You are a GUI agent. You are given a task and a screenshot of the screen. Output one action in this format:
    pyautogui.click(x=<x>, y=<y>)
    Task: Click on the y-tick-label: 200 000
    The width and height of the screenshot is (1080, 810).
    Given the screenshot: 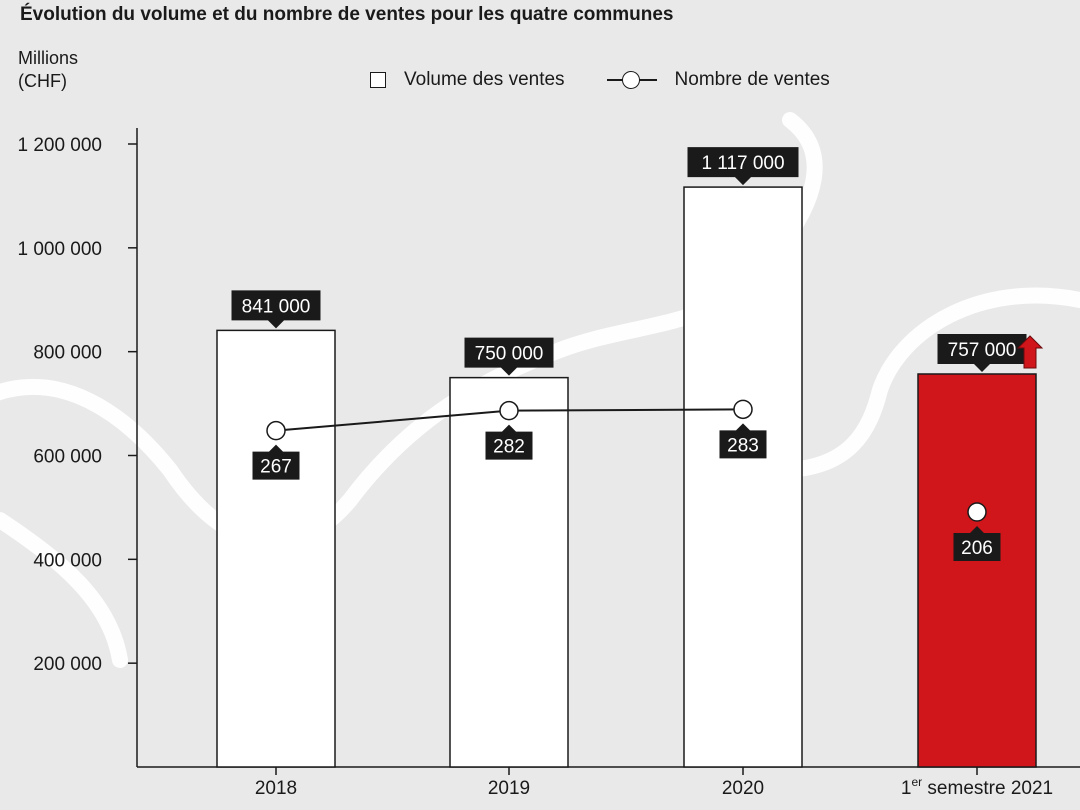 What is the action you would take?
    pyautogui.click(x=67, y=664)
    